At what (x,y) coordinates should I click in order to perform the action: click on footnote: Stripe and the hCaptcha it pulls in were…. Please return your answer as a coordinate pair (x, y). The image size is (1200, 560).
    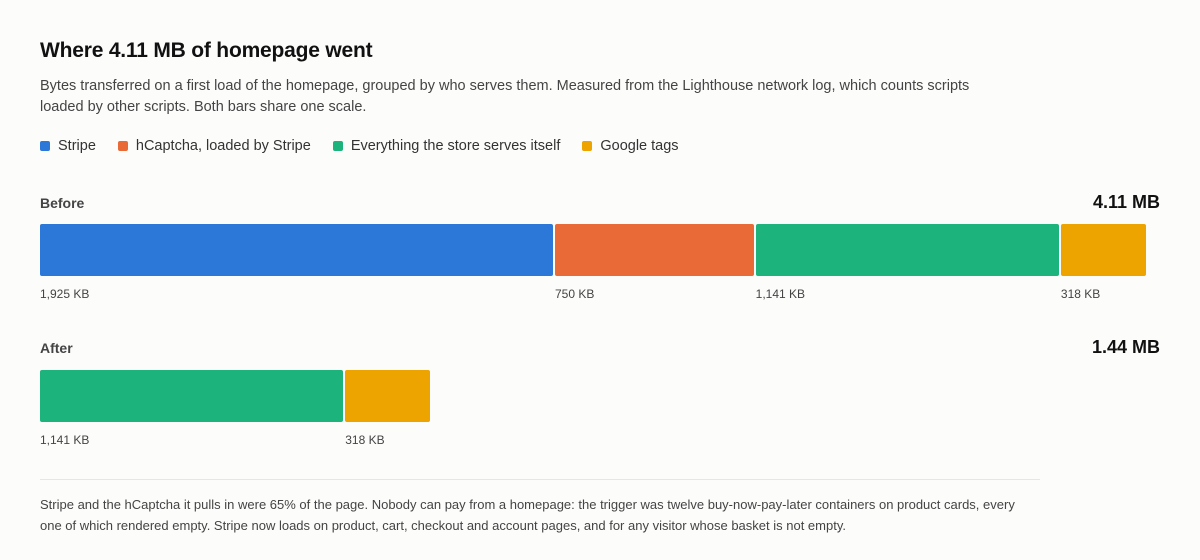
    Looking at the image, I should click on (527, 515).